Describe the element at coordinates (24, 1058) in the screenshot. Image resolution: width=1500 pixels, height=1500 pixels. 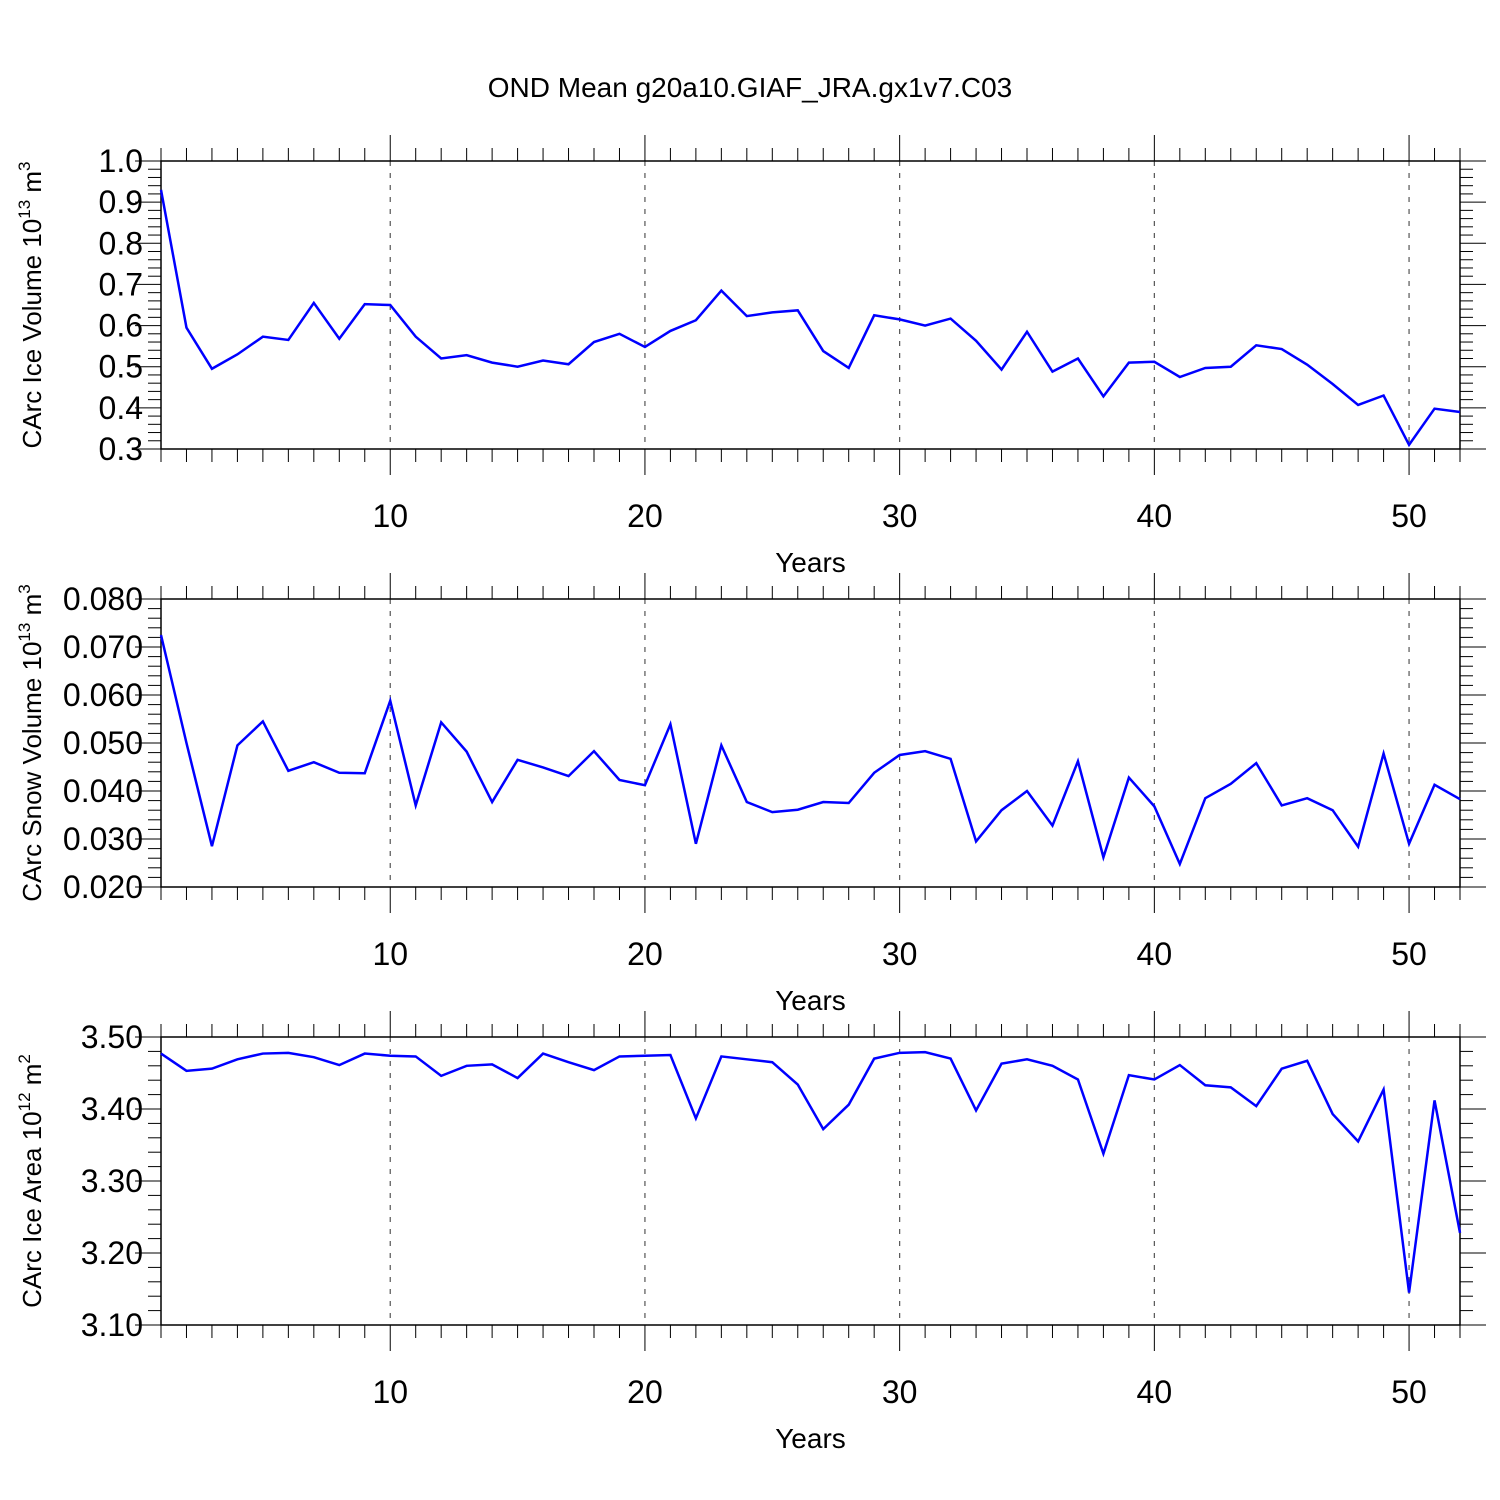
I see `y-axis-label-unit-exponent: 2` at that location.